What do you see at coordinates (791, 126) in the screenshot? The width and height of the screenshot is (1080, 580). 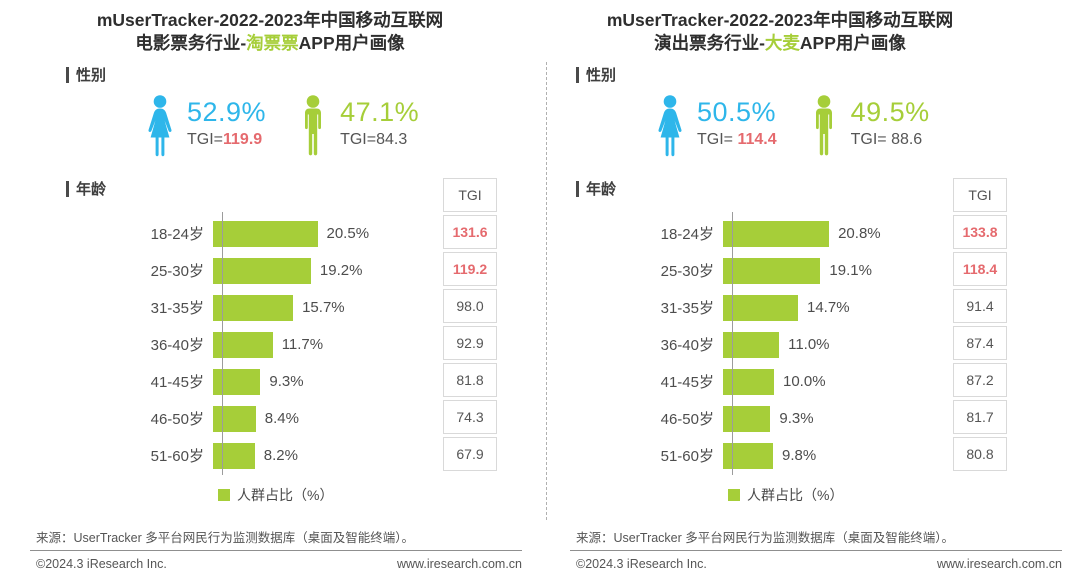 I see `gender-stats: 50.5% TGI= 114.4 49.5% TGI= 88.6` at bounding box center [791, 126].